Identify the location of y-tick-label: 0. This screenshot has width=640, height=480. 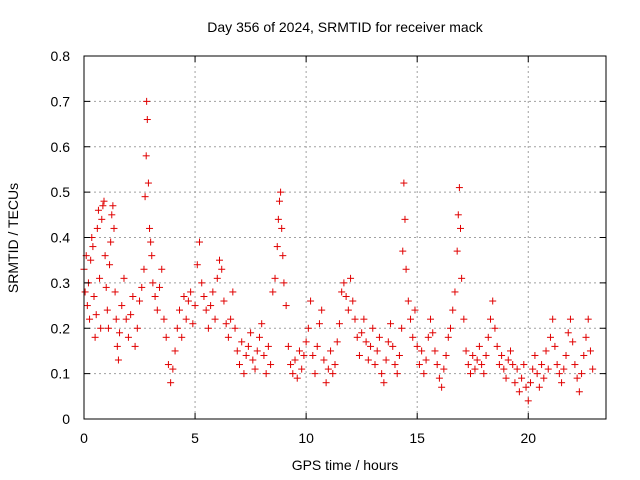
(66, 419).